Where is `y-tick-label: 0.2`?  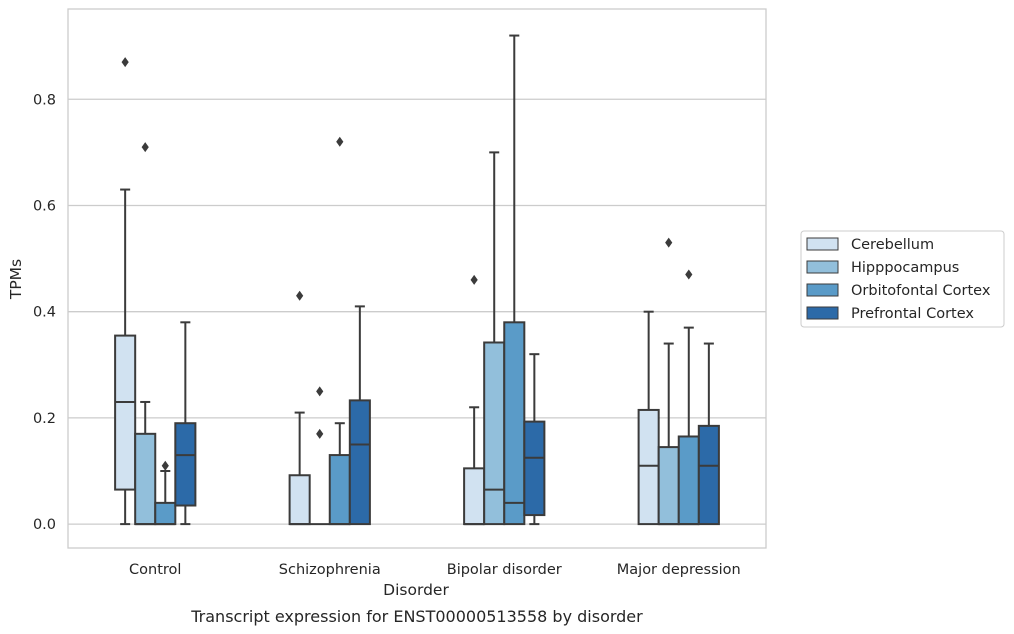 y-tick-label: 0.2 is located at coordinates (44, 419).